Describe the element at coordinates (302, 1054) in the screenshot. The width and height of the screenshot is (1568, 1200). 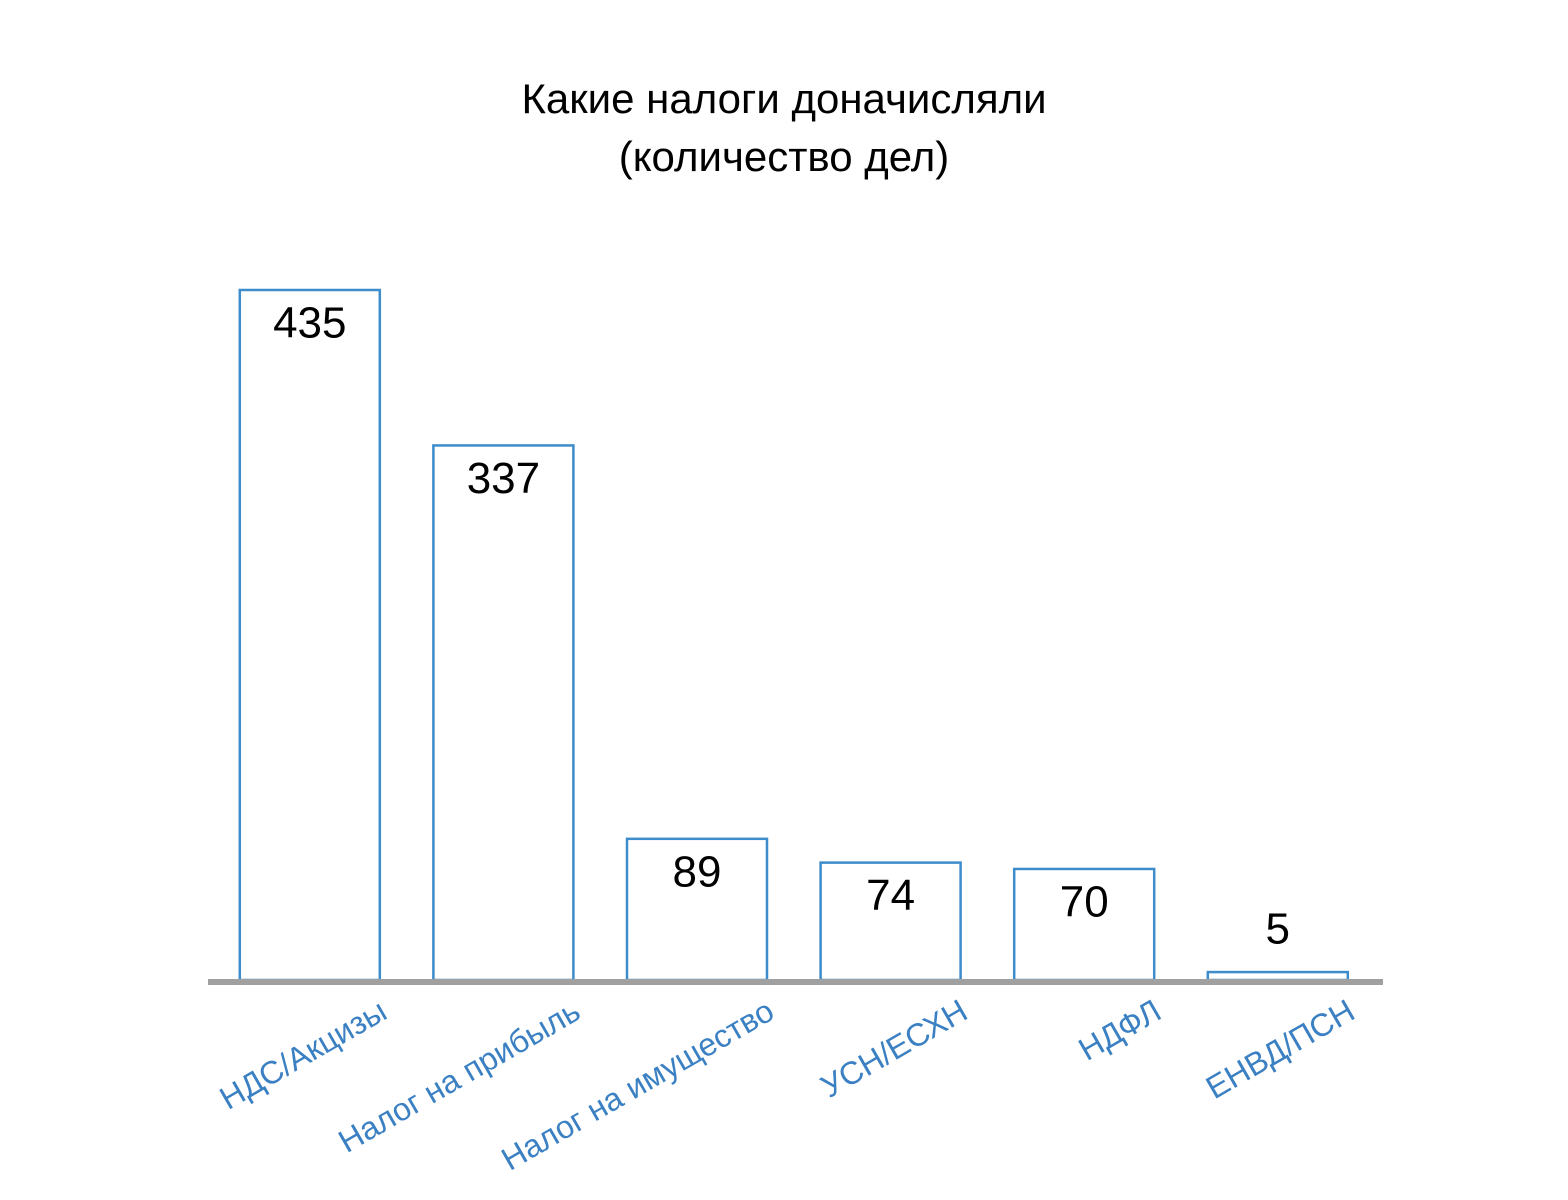
I see `x-tick-label: НДС/Акцизы` at that location.